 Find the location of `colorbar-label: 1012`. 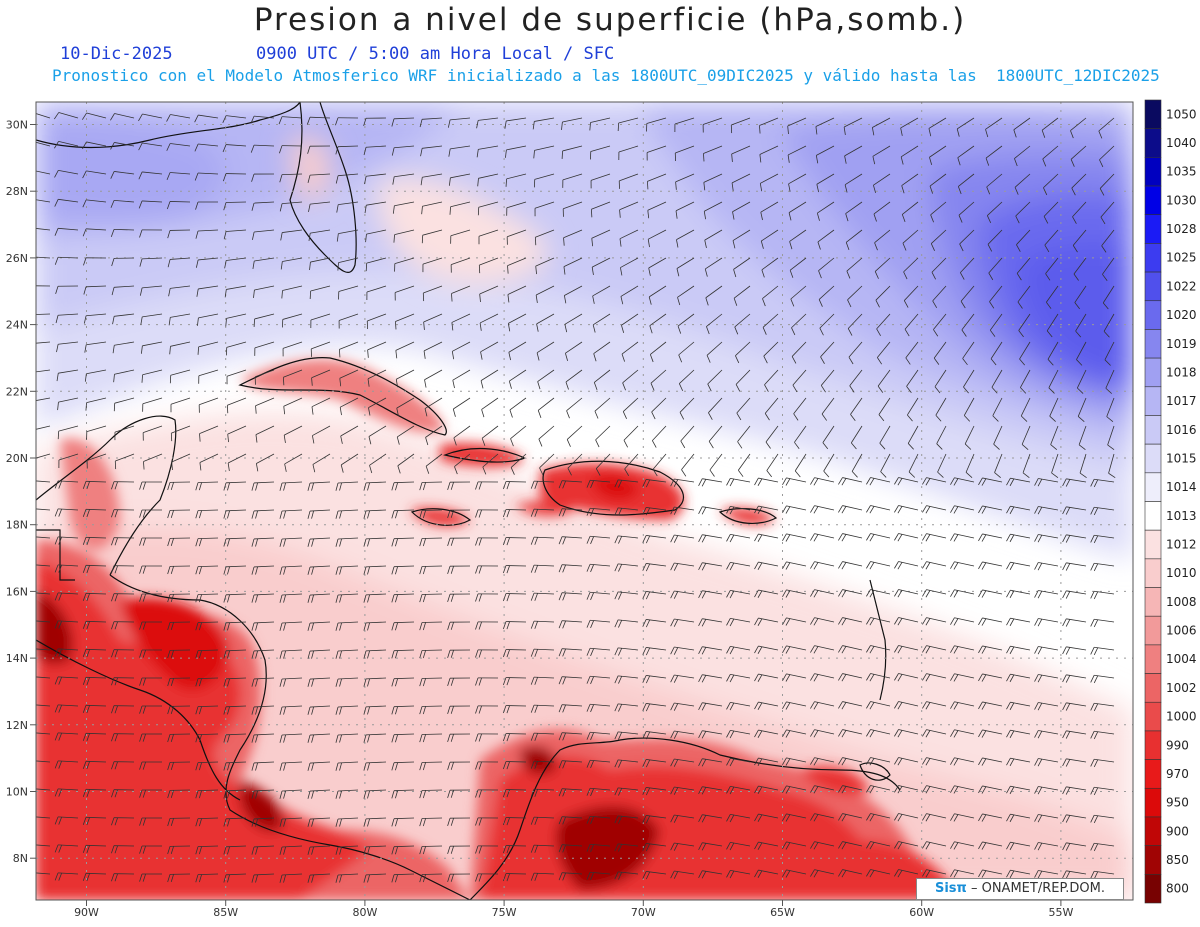

colorbar-label: 1012 is located at coordinates (1181, 545).